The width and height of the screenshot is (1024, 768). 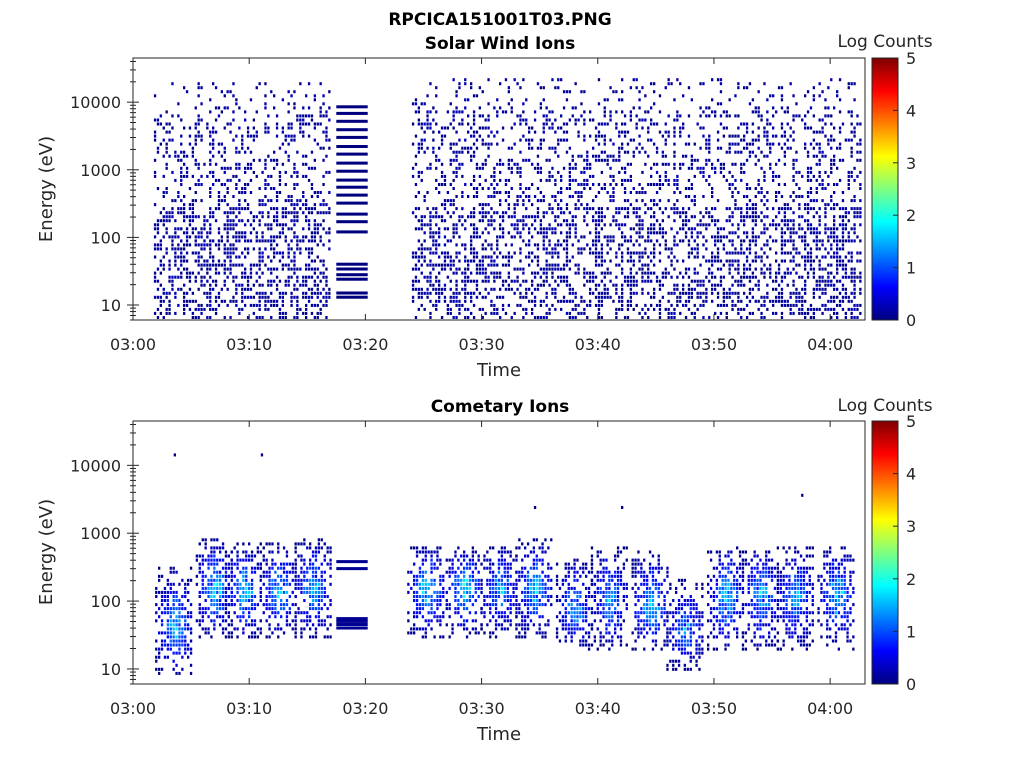 I want to click on y-axis-label-solar-wind: Energy (eV), so click(x=46, y=189).